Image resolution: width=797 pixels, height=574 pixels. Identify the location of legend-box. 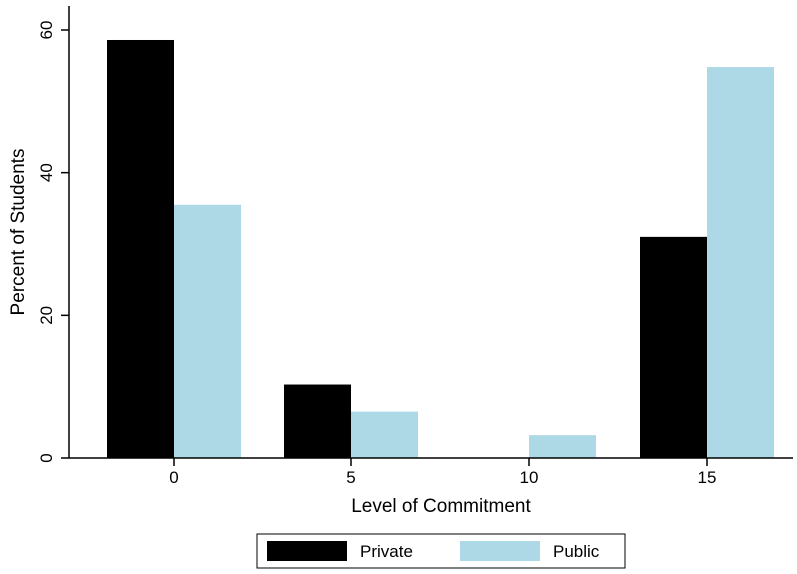
(441, 551).